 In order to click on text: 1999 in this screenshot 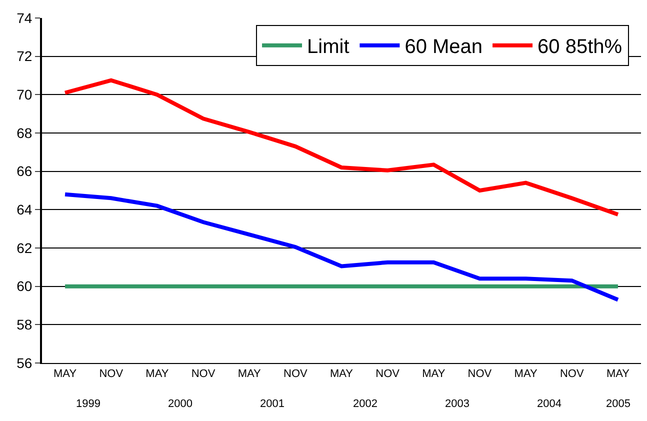, I will do `click(88, 404)`.